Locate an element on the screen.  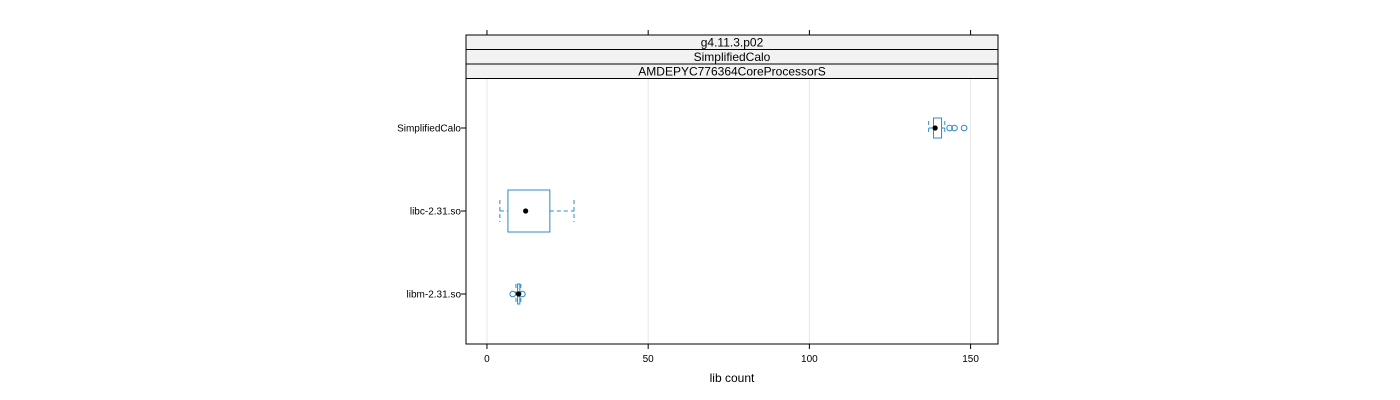
y-tick-label: SimplifiedCalo is located at coordinates (429, 129).